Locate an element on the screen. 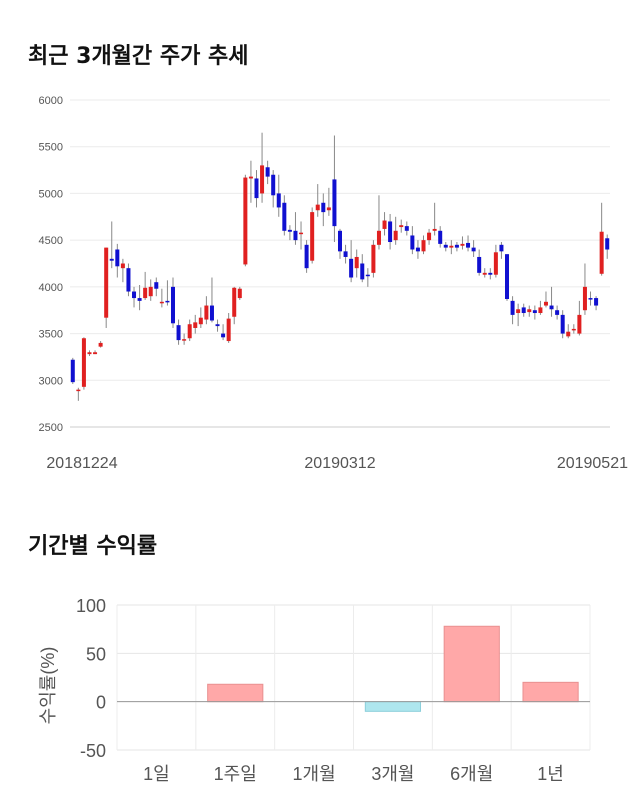 The width and height of the screenshot is (640, 810). x-tick-label: 20190521 is located at coordinates (592, 463).